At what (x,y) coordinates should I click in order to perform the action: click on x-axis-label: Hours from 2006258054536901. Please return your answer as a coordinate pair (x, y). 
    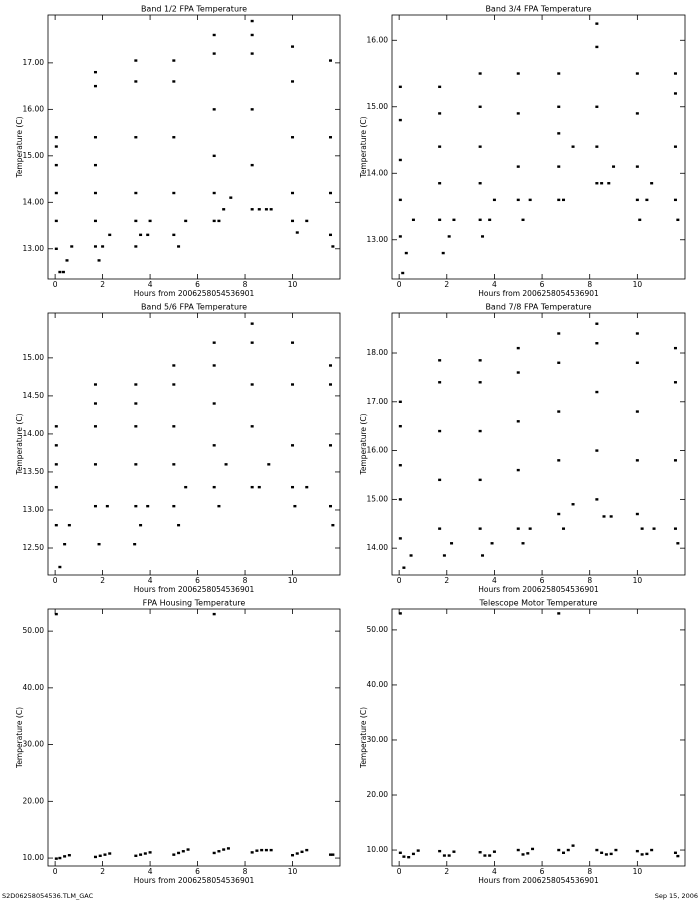
    Looking at the image, I should click on (538, 880).